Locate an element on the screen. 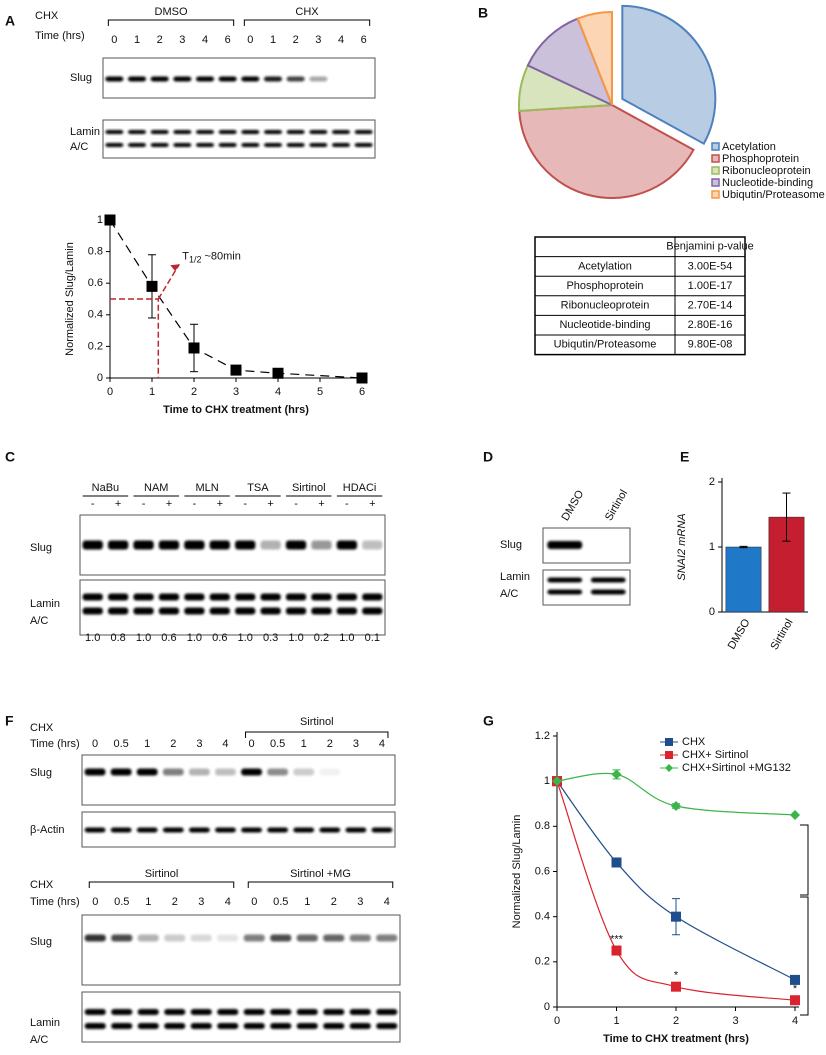 The width and height of the screenshot is (826, 1055). x-tick-label: 4 is located at coordinates (278, 392).